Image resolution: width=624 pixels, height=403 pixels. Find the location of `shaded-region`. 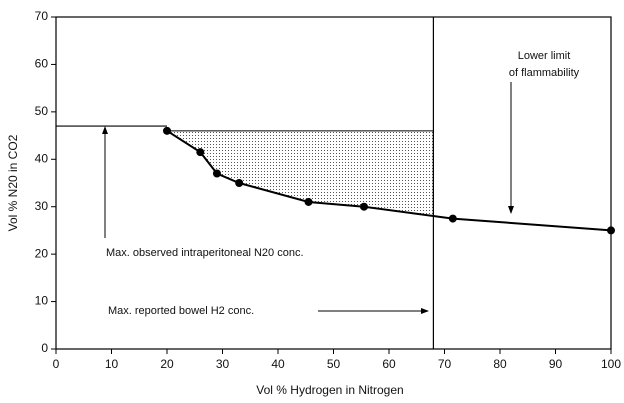

shaded-region is located at coordinates (299, 173).